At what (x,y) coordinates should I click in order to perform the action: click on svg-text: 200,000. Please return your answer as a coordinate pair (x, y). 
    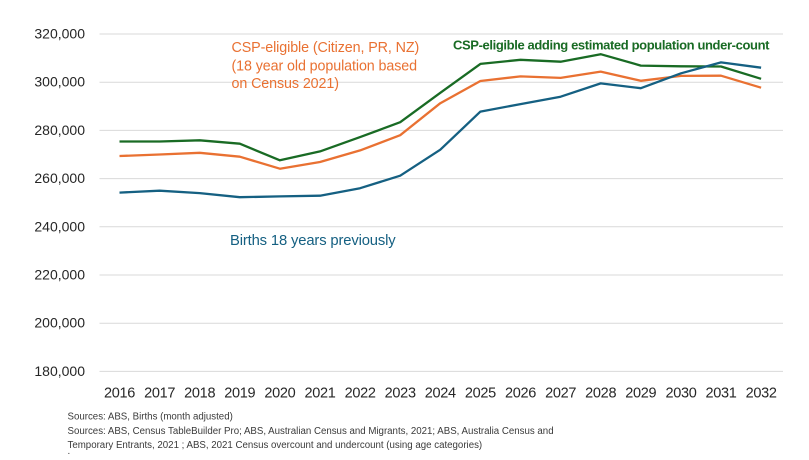
    Looking at the image, I should click on (59, 323).